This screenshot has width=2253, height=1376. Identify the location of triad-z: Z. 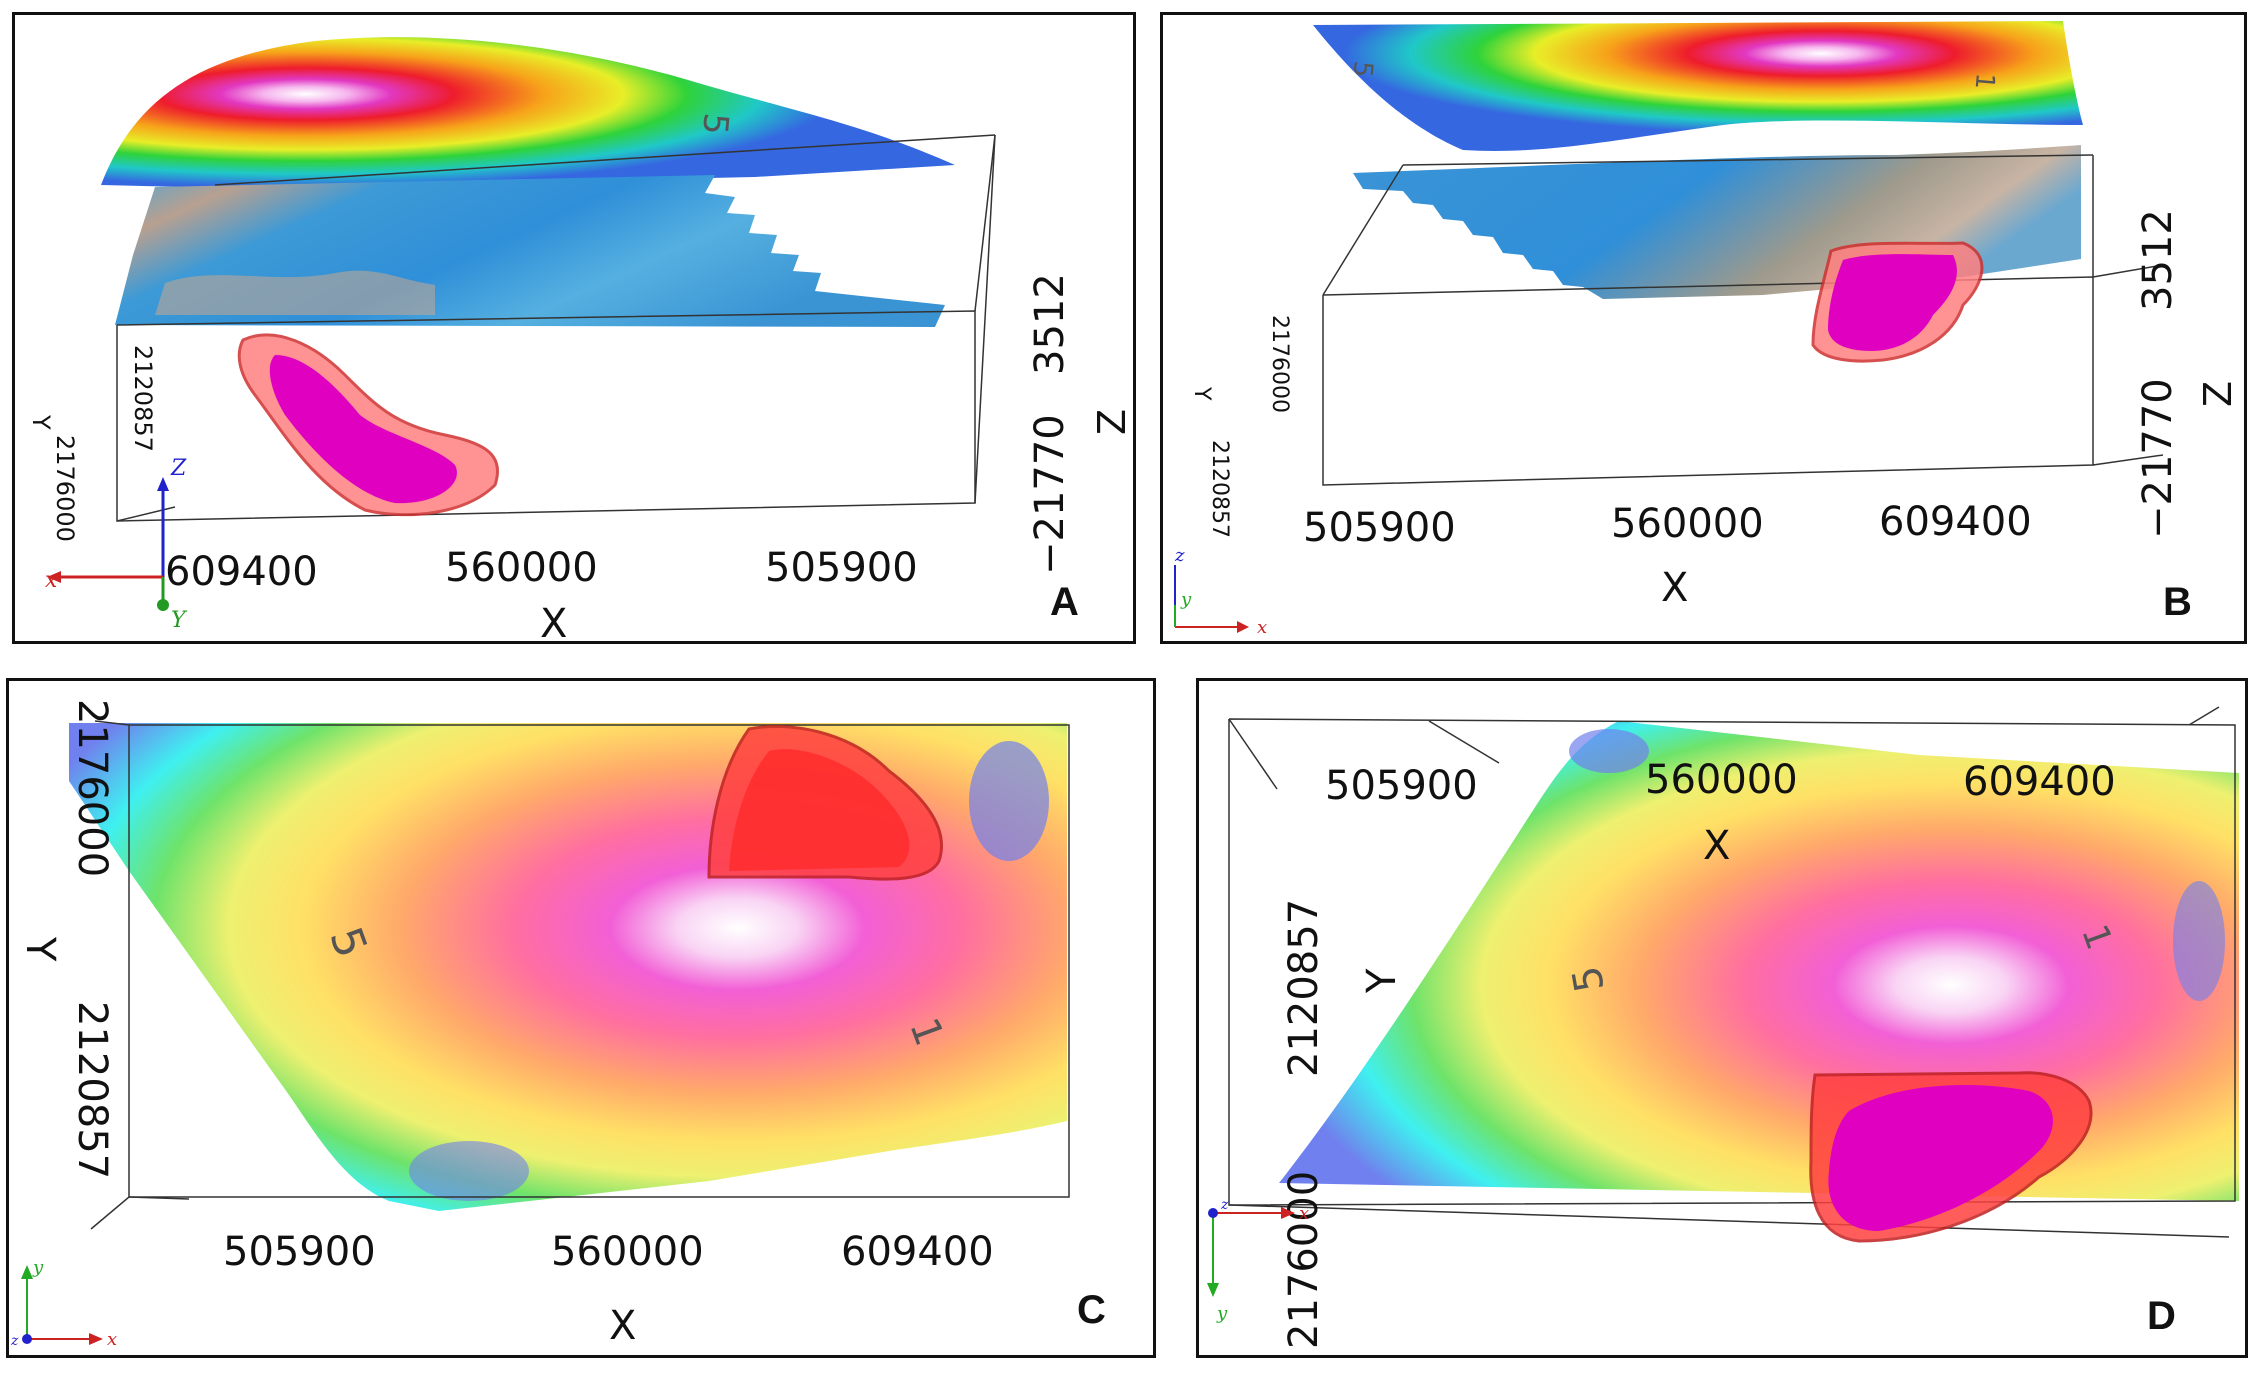
(178, 468).